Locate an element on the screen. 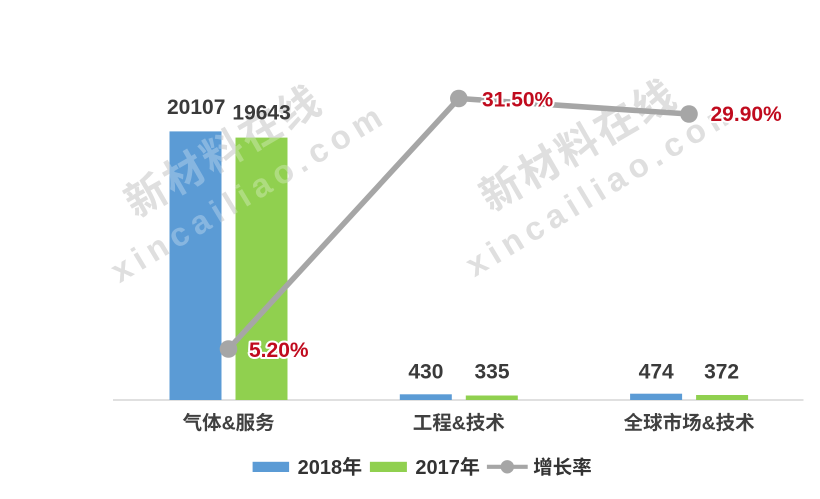 The image size is (820, 499). svg-text: 5.20% is located at coordinates (279, 350).